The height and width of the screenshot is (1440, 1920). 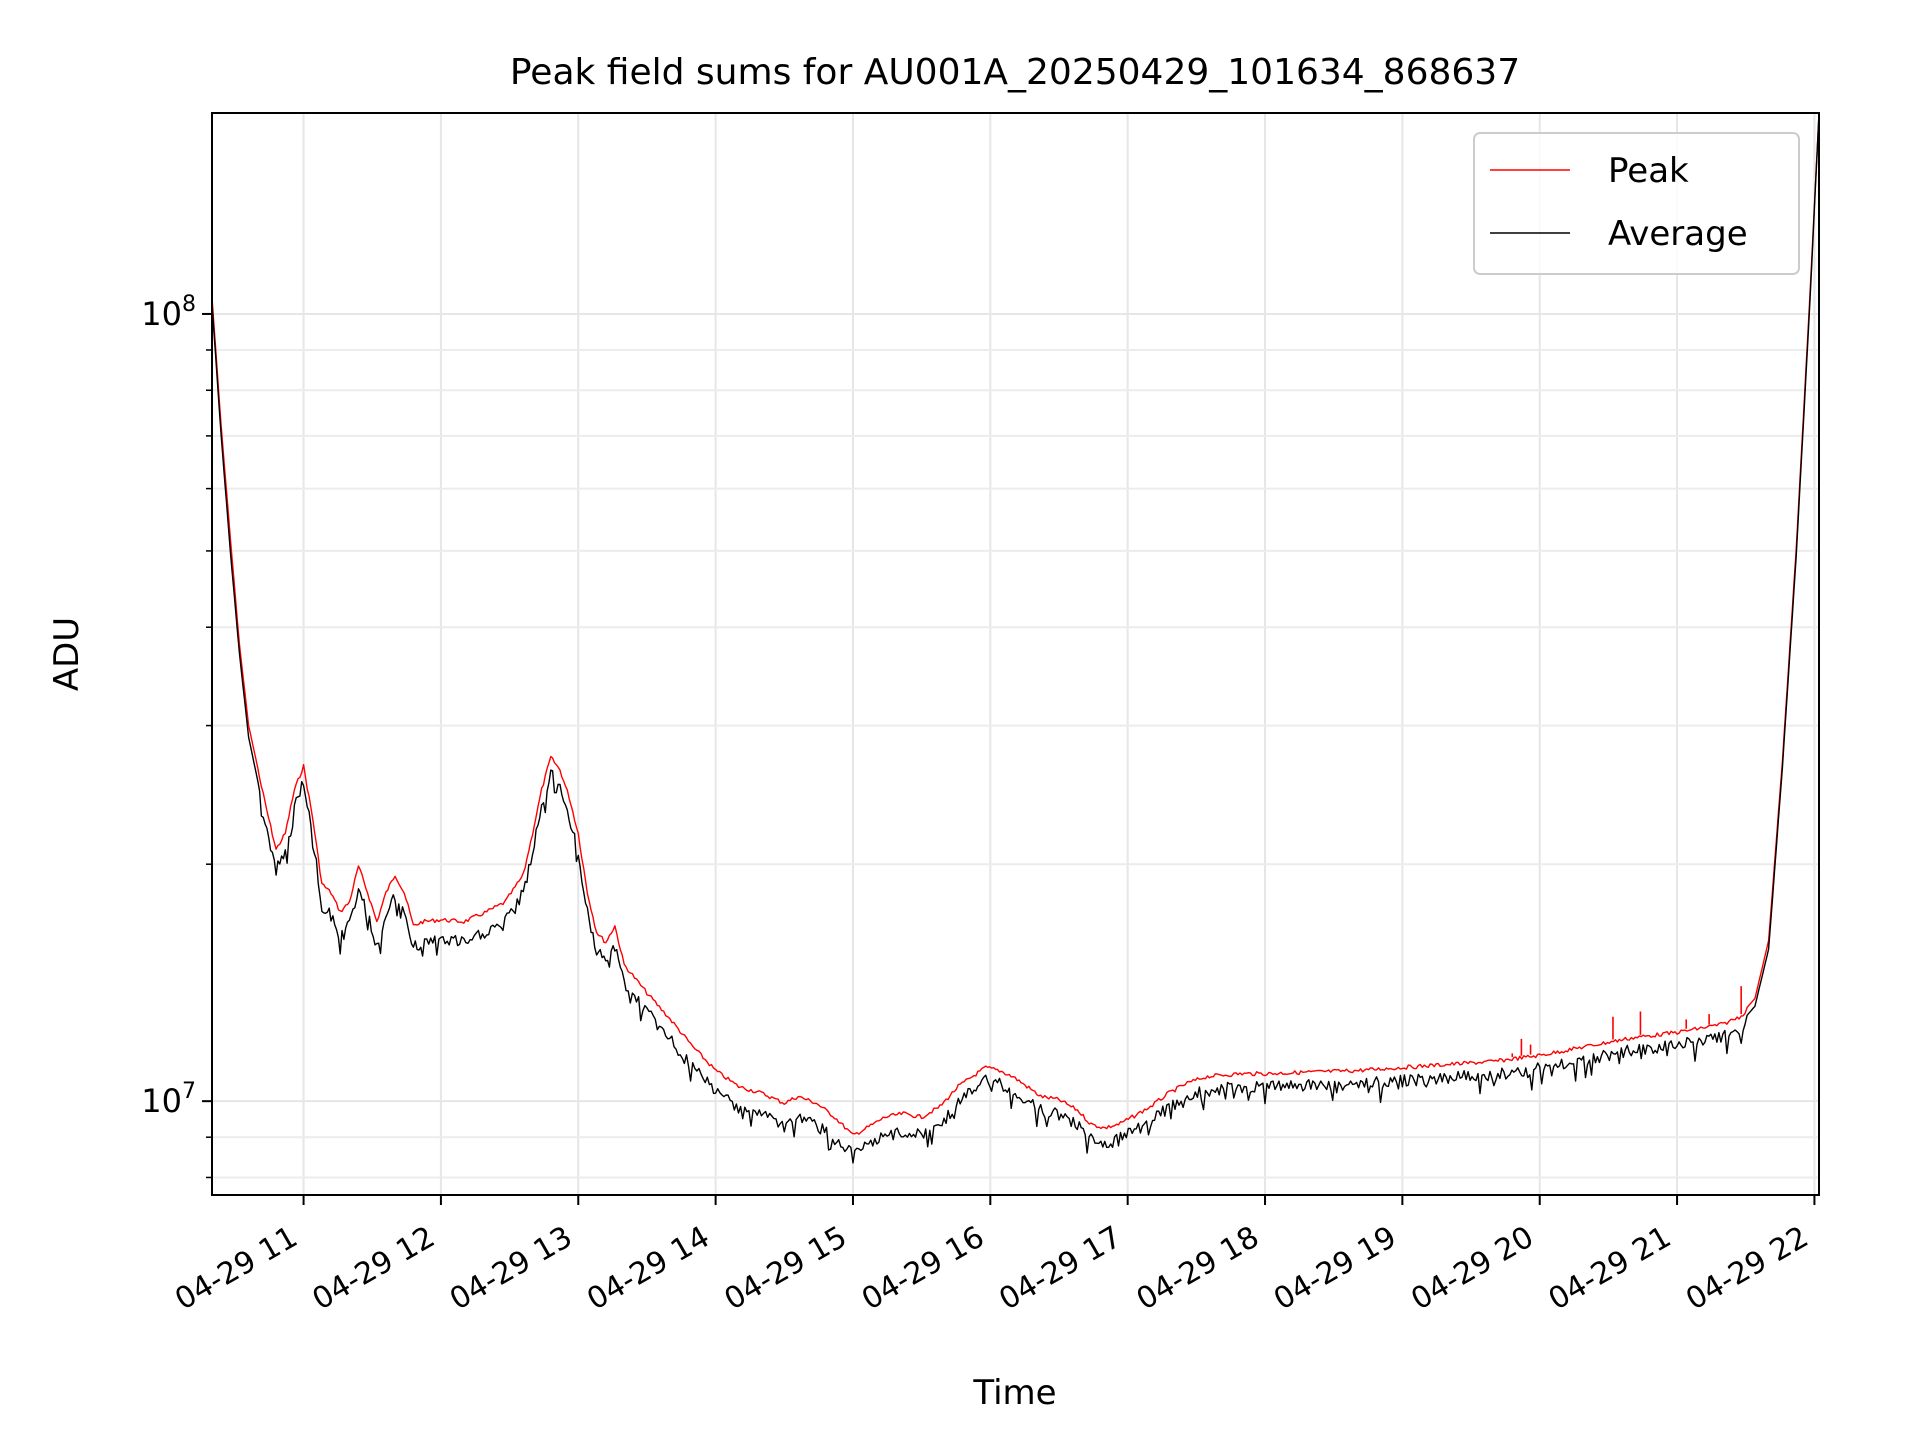 I want to click on legend: Peak Average, so click(x=1636, y=203).